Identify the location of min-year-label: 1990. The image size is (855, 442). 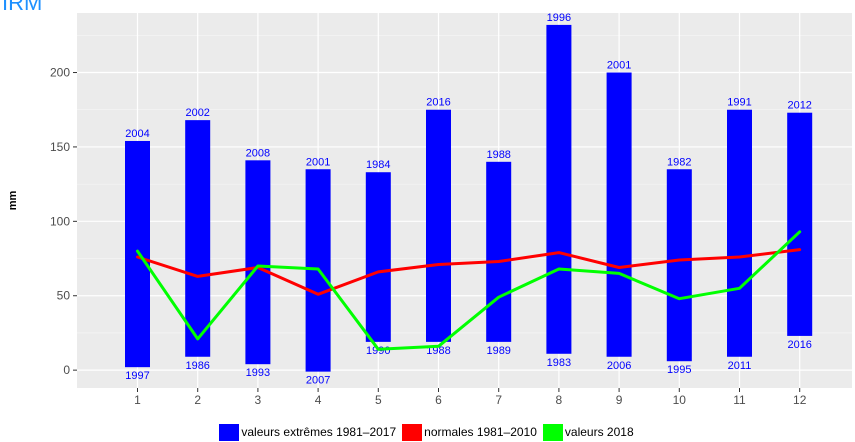
(378, 351).